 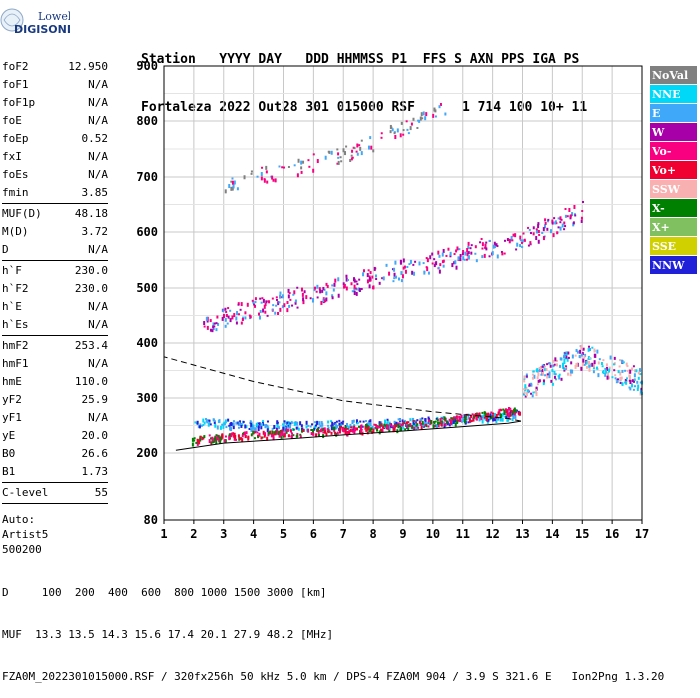 What do you see at coordinates (55, 250) in the screenshot?
I see `param-row: D N/A` at bounding box center [55, 250].